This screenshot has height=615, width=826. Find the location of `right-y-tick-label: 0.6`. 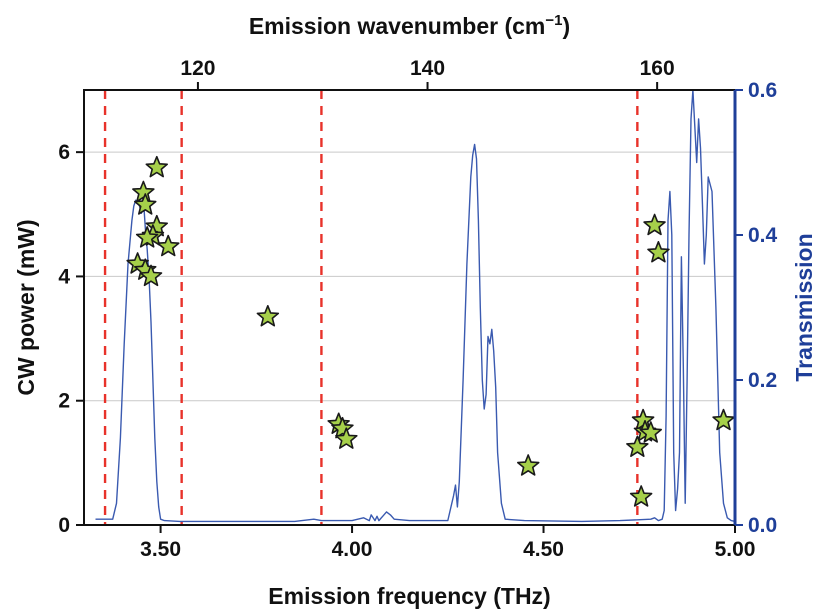

right-y-tick-label: 0.6 is located at coordinates (762, 90).